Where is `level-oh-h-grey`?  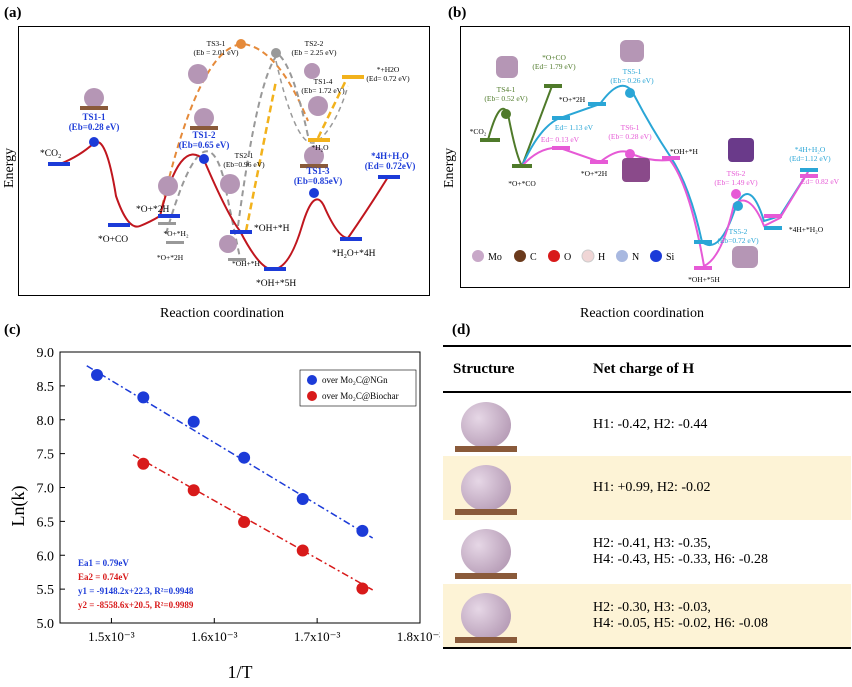
level-oh-h-grey is located at coordinates (237, 259).